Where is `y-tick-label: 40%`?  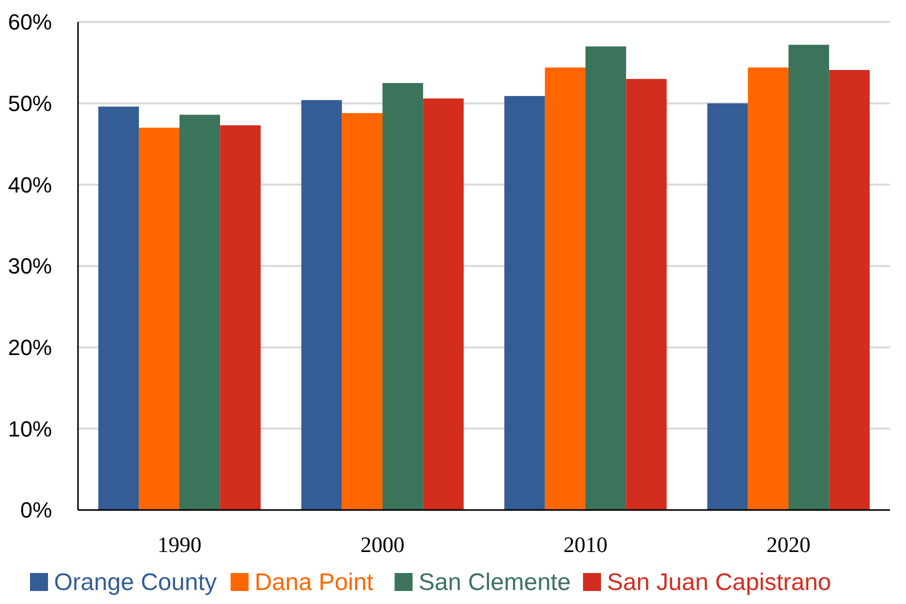 y-tick-label: 40% is located at coordinates (30, 185).